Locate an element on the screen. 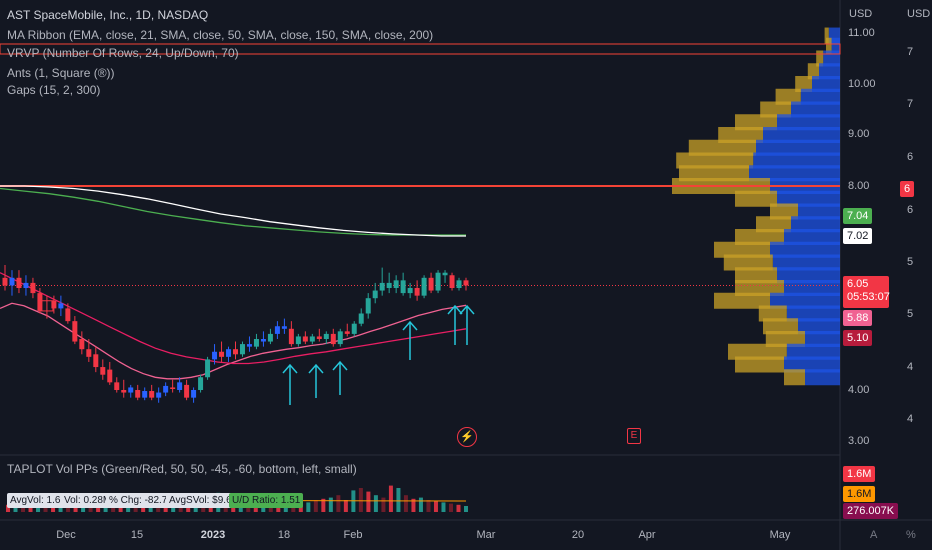  indicator-gaps: Gaps (15, 2, 300) is located at coordinates (54, 90).